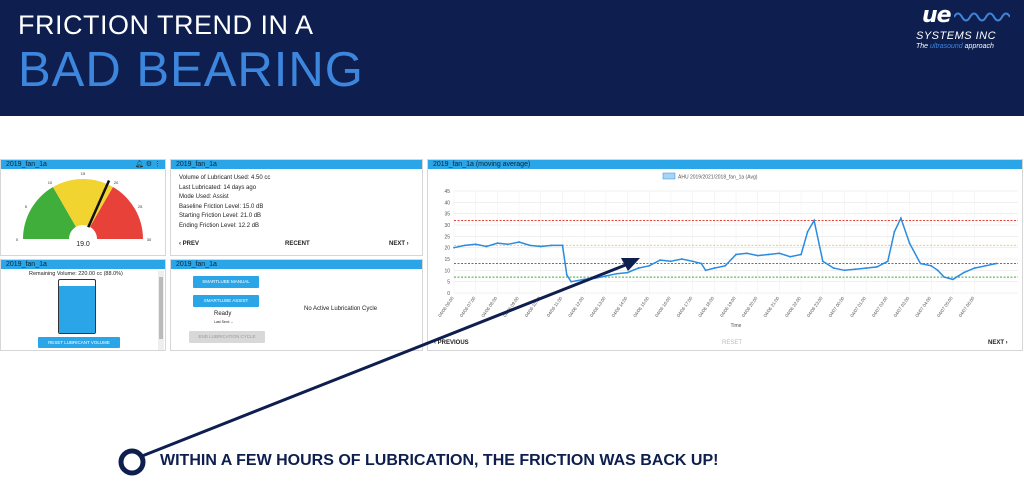 The image size is (1024, 504). What do you see at coordinates (76, 274) in the screenshot?
I see `remaining-volume: Remaining Volume: 220.00 cc (88.0%)` at bounding box center [76, 274].